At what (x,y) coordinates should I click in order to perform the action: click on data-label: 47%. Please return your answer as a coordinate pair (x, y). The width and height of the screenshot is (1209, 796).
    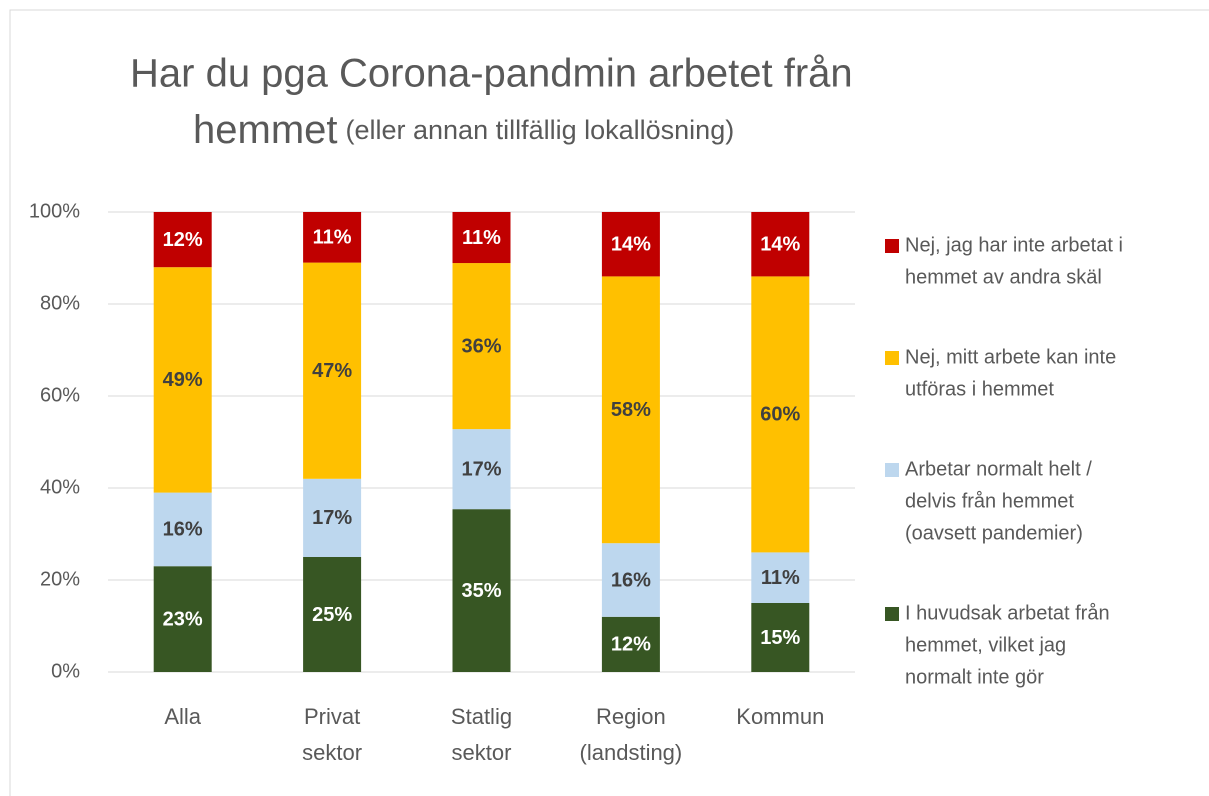
    Looking at the image, I should click on (332, 371).